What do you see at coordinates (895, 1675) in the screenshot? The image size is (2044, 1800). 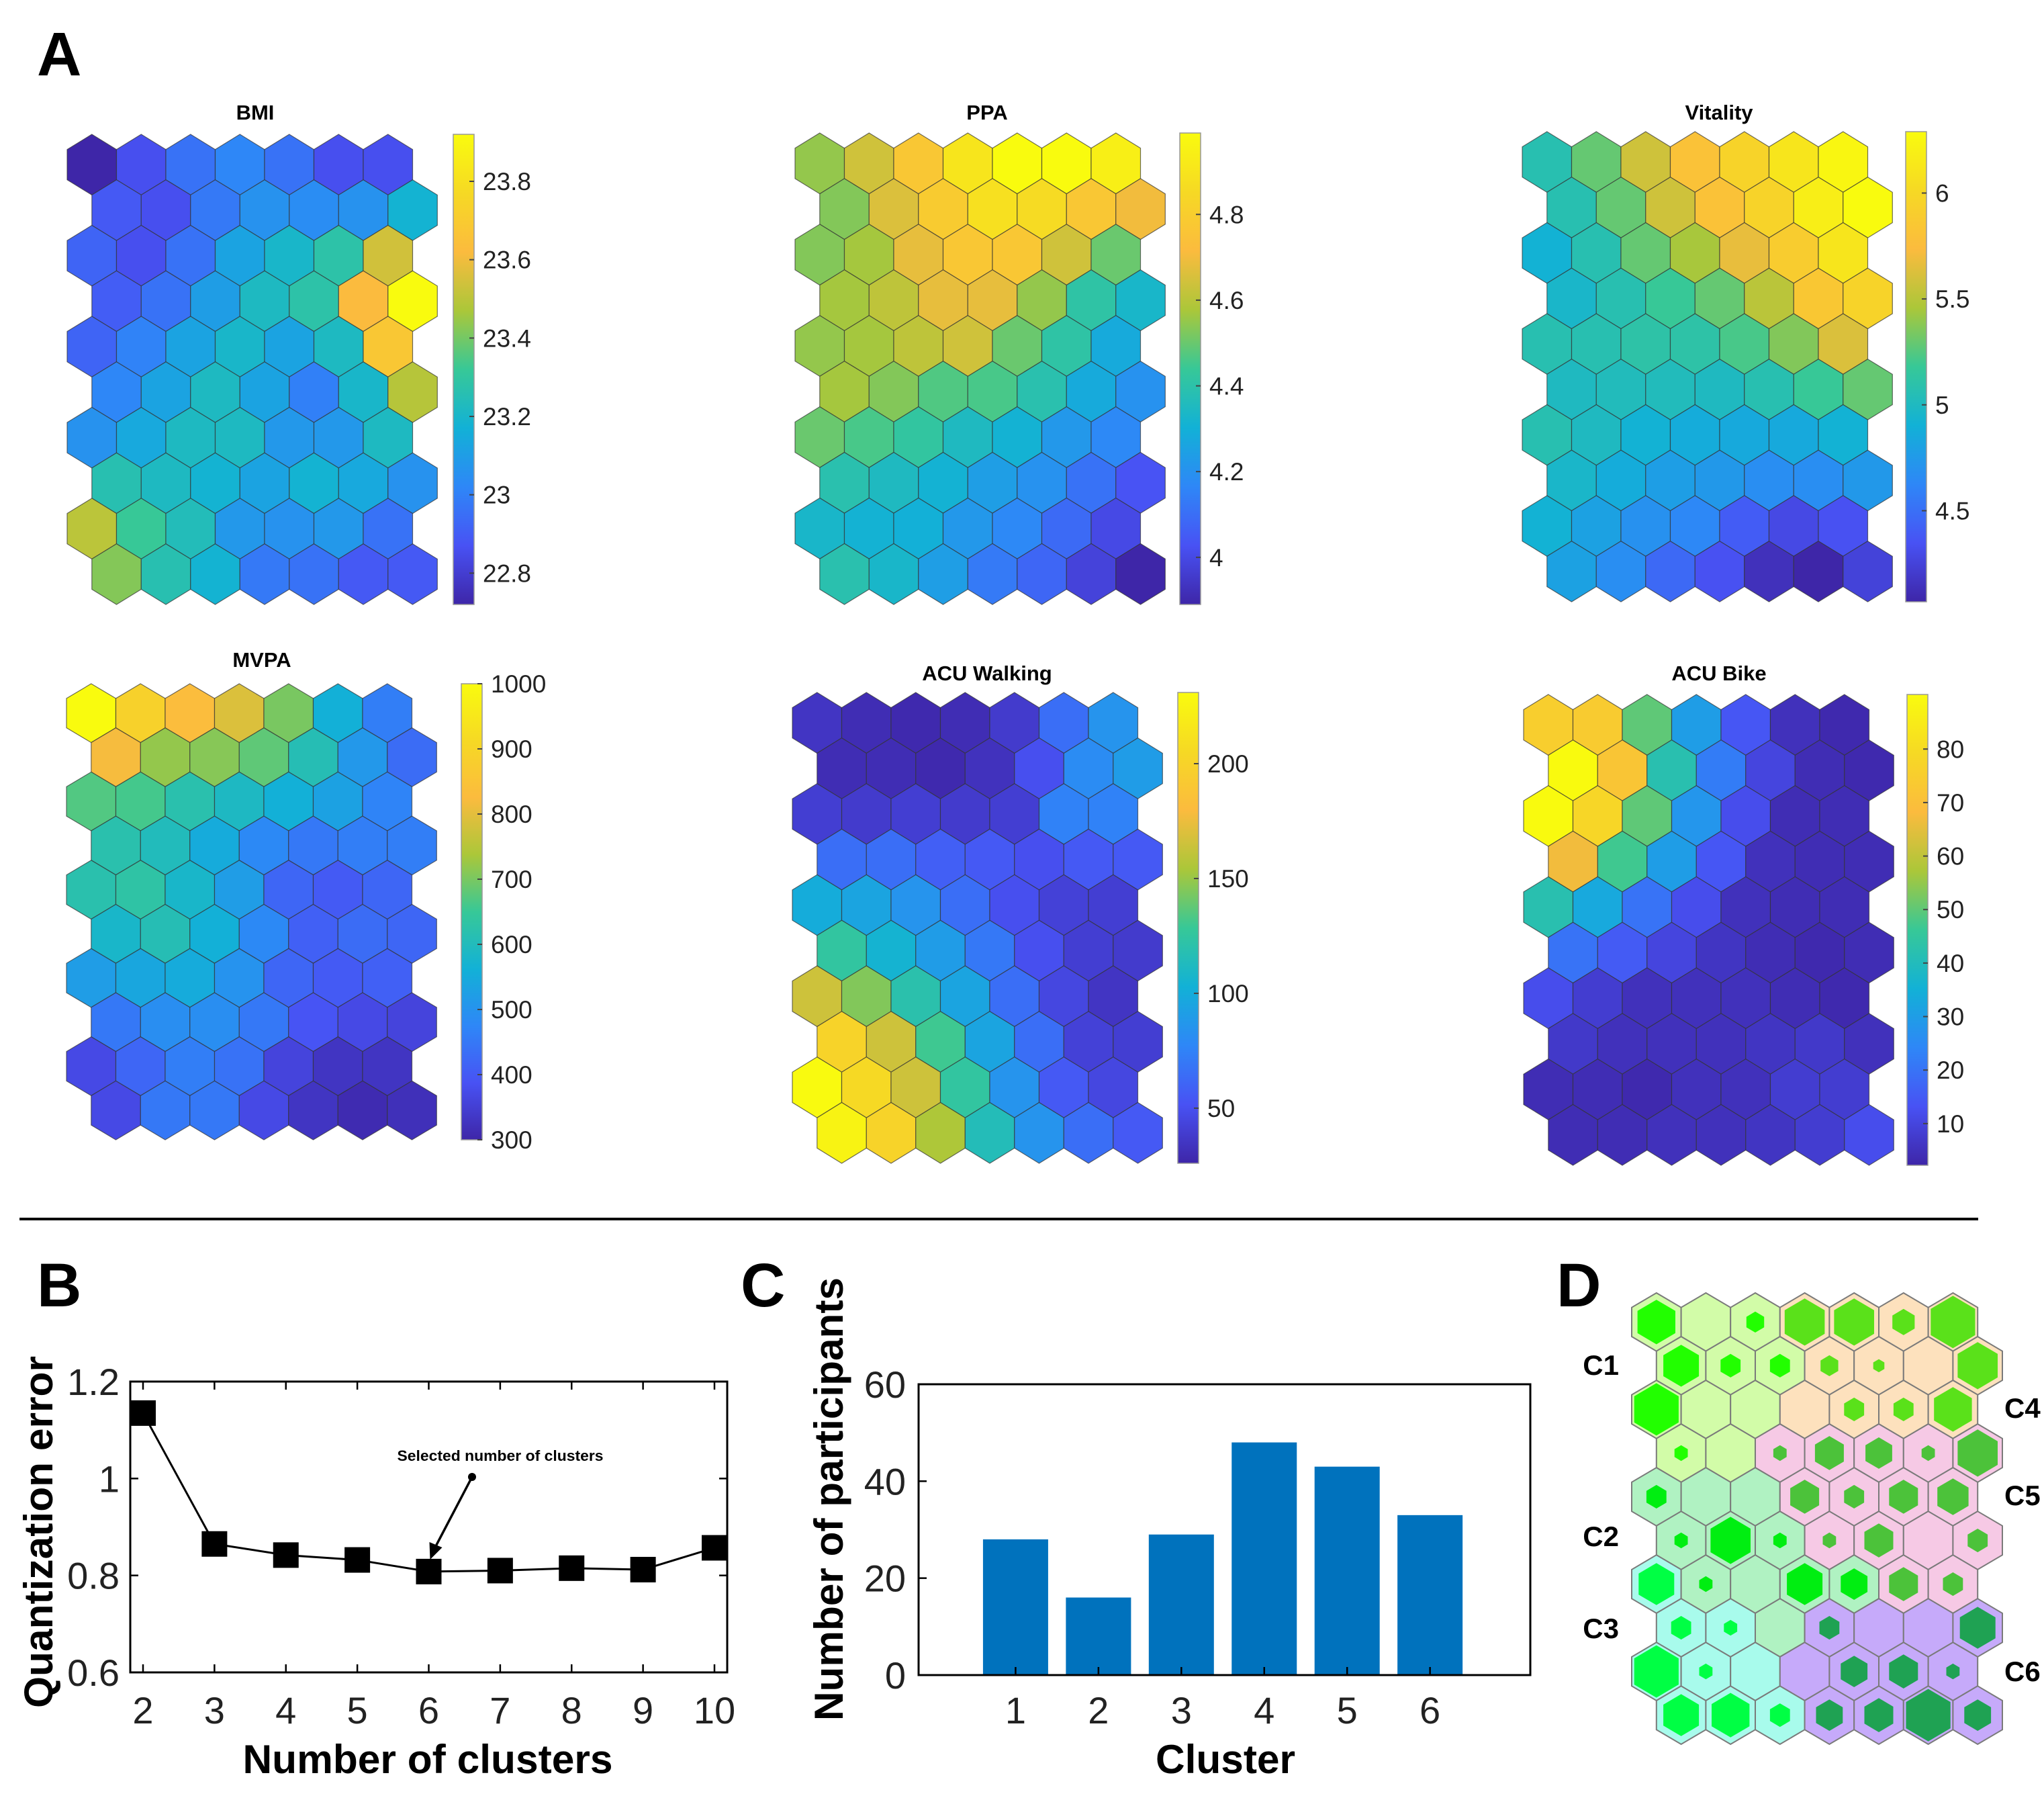 I see `y-tick-label: 0` at bounding box center [895, 1675].